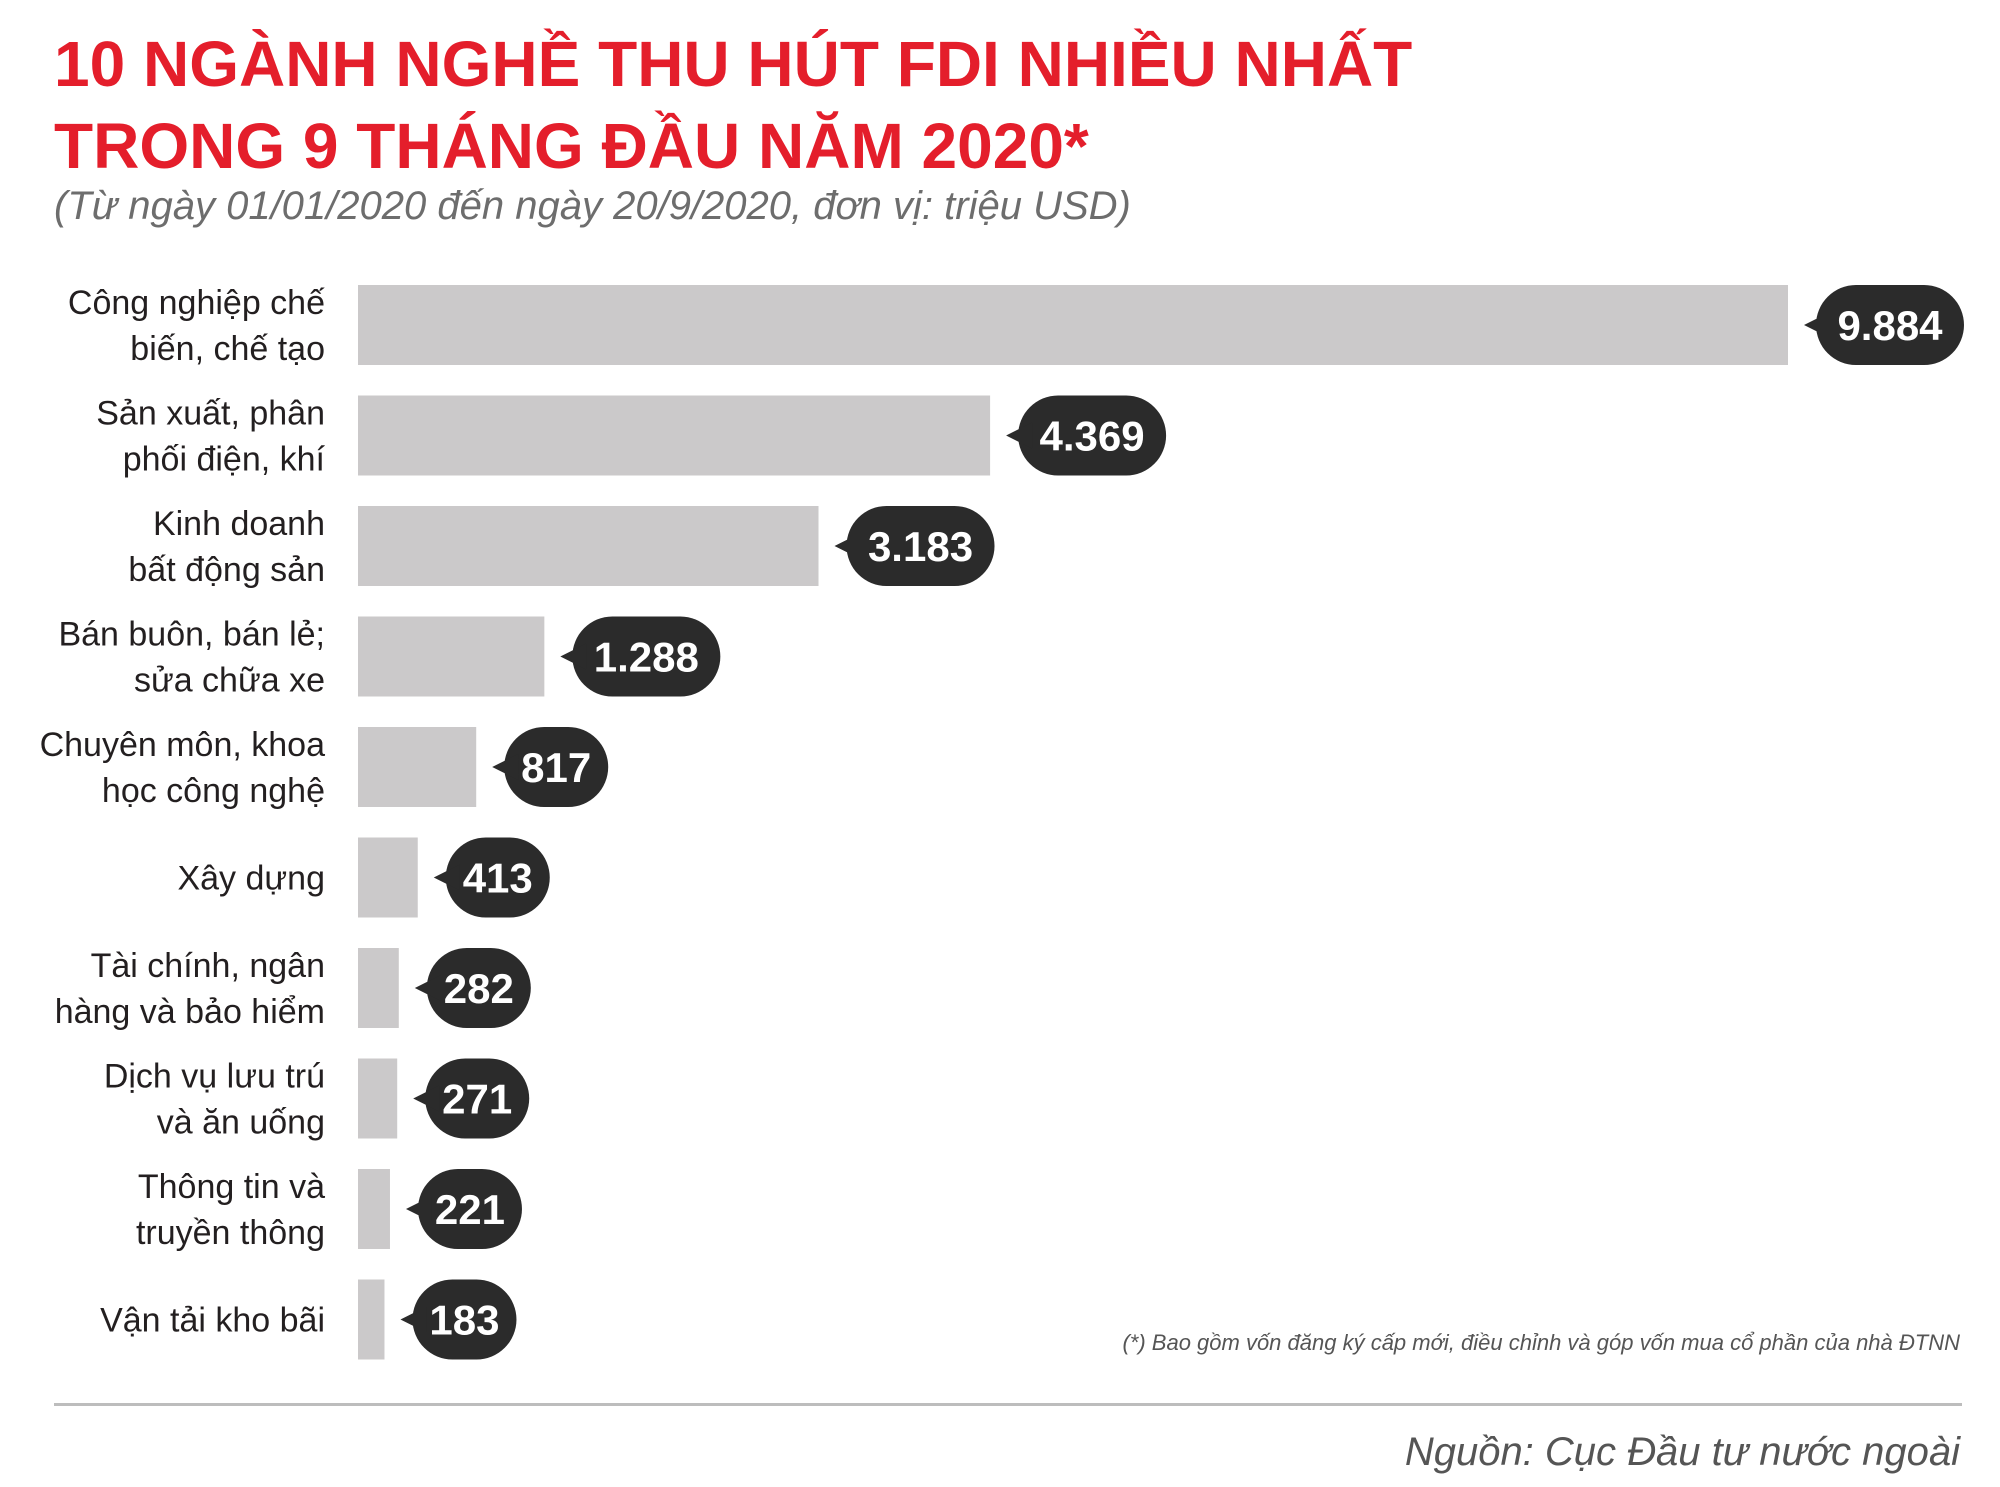  I want to click on category-label: Tài chính, ngân hàng và bảo hiểm, so click(190, 989).